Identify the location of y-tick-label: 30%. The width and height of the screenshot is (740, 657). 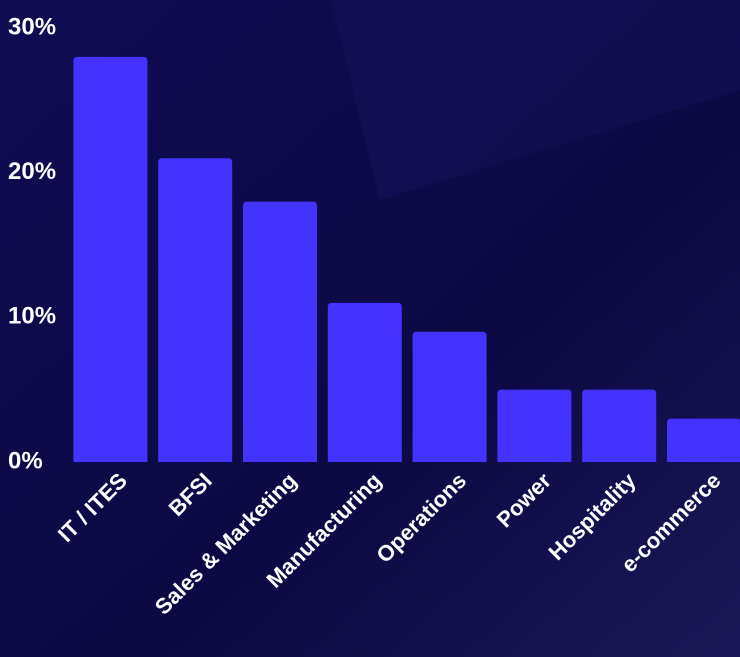
(32, 26).